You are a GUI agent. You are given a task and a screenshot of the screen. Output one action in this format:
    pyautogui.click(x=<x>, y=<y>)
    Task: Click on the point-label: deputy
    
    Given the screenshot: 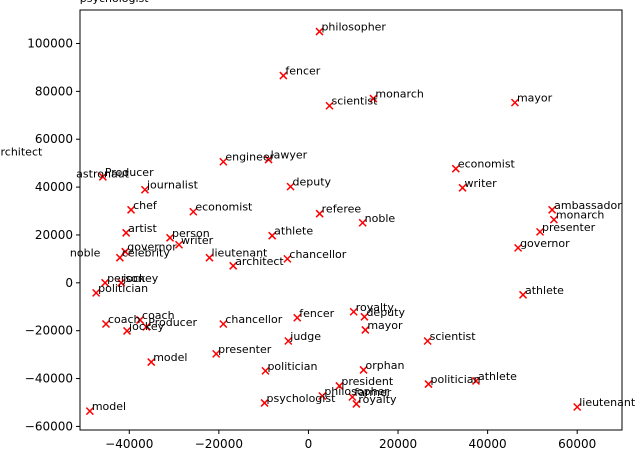 What is the action you would take?
    pyautogui.click(x=385, y=312)
    